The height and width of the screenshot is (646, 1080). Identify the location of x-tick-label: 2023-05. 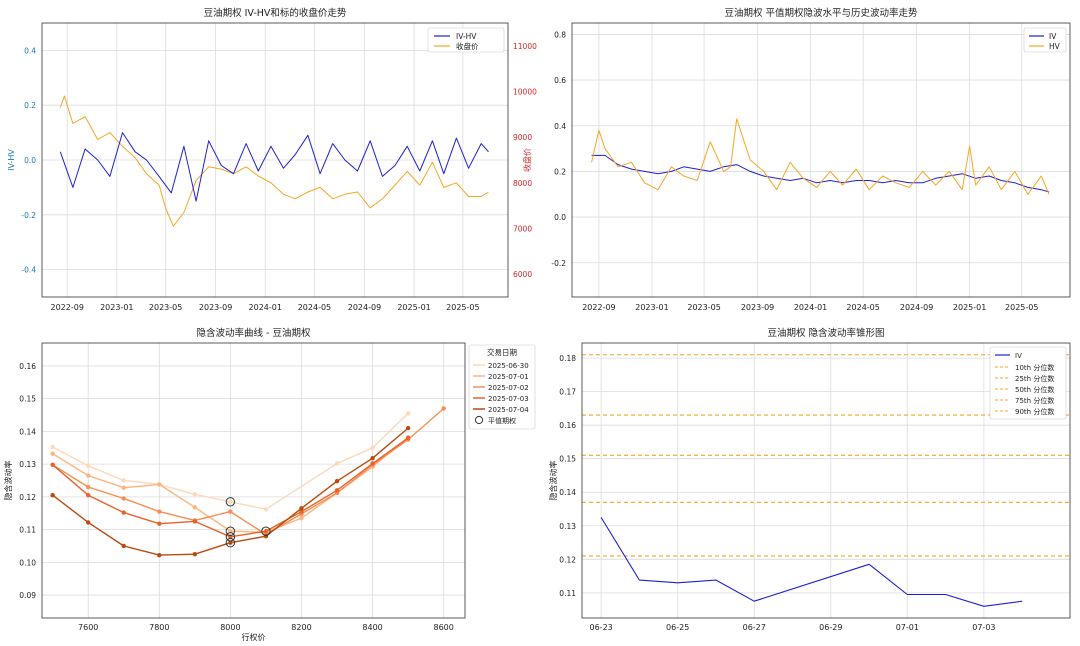
(165, 307).